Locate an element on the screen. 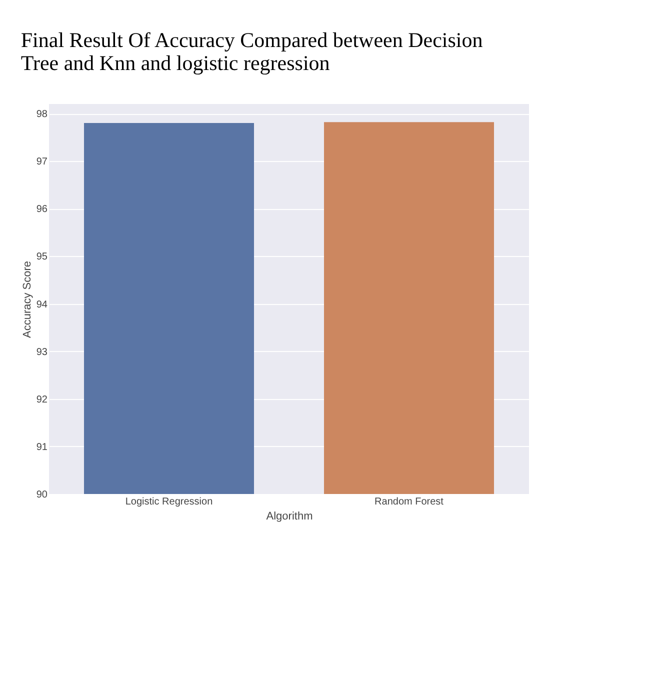 This screenshot has height=684, width=662. y-tick-label: 95 is located at coordinates (42, 257).